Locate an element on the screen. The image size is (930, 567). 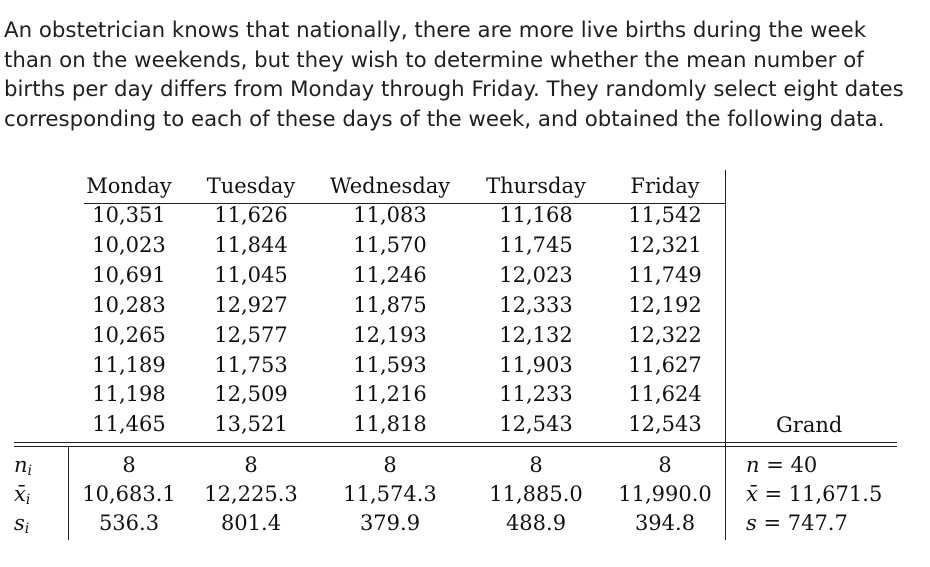
table-cell: 12,333 is located at coordinates (536, 304).